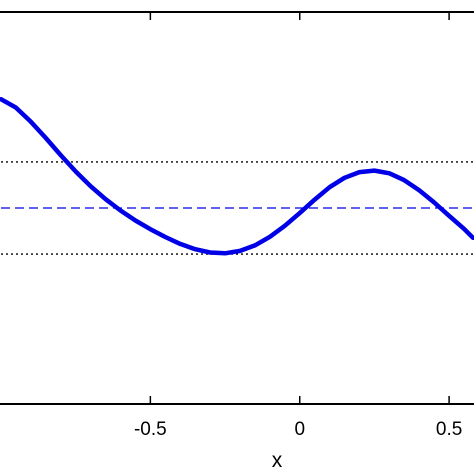  What do you see at coordinates (299, 429) in the screenshot?
I see `x-tick-label: 0` at bounding box center [299, 429].